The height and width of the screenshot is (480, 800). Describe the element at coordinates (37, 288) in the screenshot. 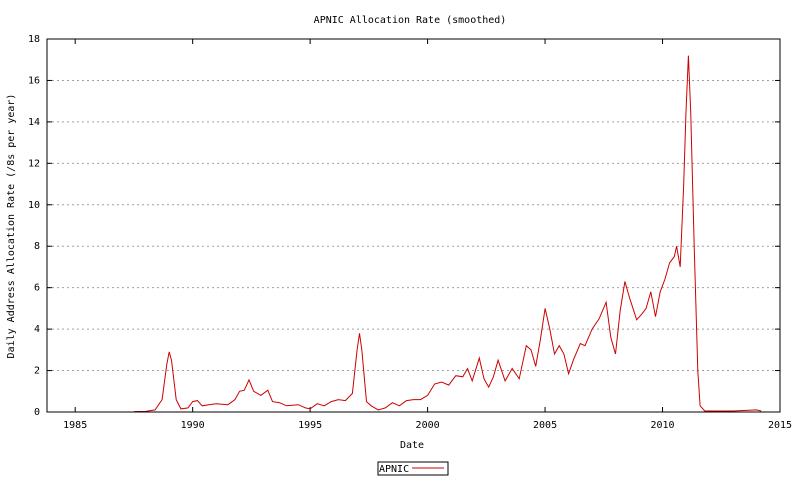

I see `y-tick-label: 6` at that location.